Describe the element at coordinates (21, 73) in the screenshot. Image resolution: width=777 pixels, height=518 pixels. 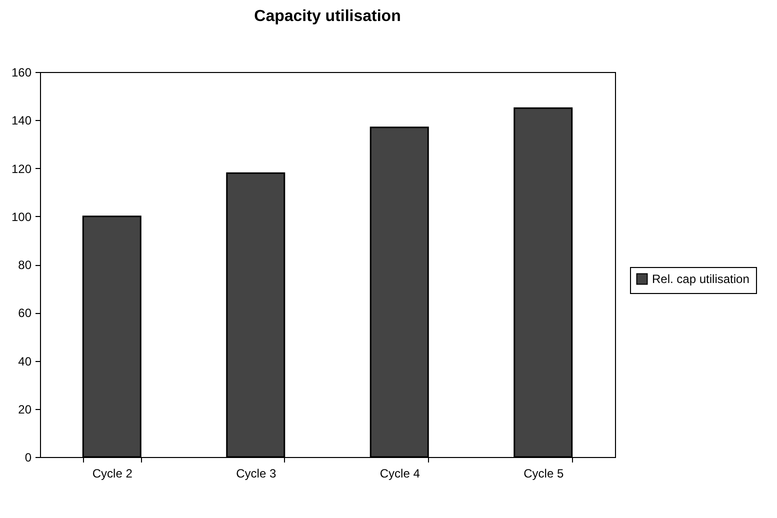
I see `y-tick-label: 160` at that location.